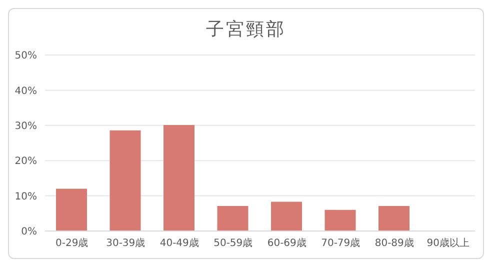 This screenshot has width=492, height=265. Describe the element at coordinates (126, 243) in the screenshot. I see `x-tick-label: 30-39歳` at that location.